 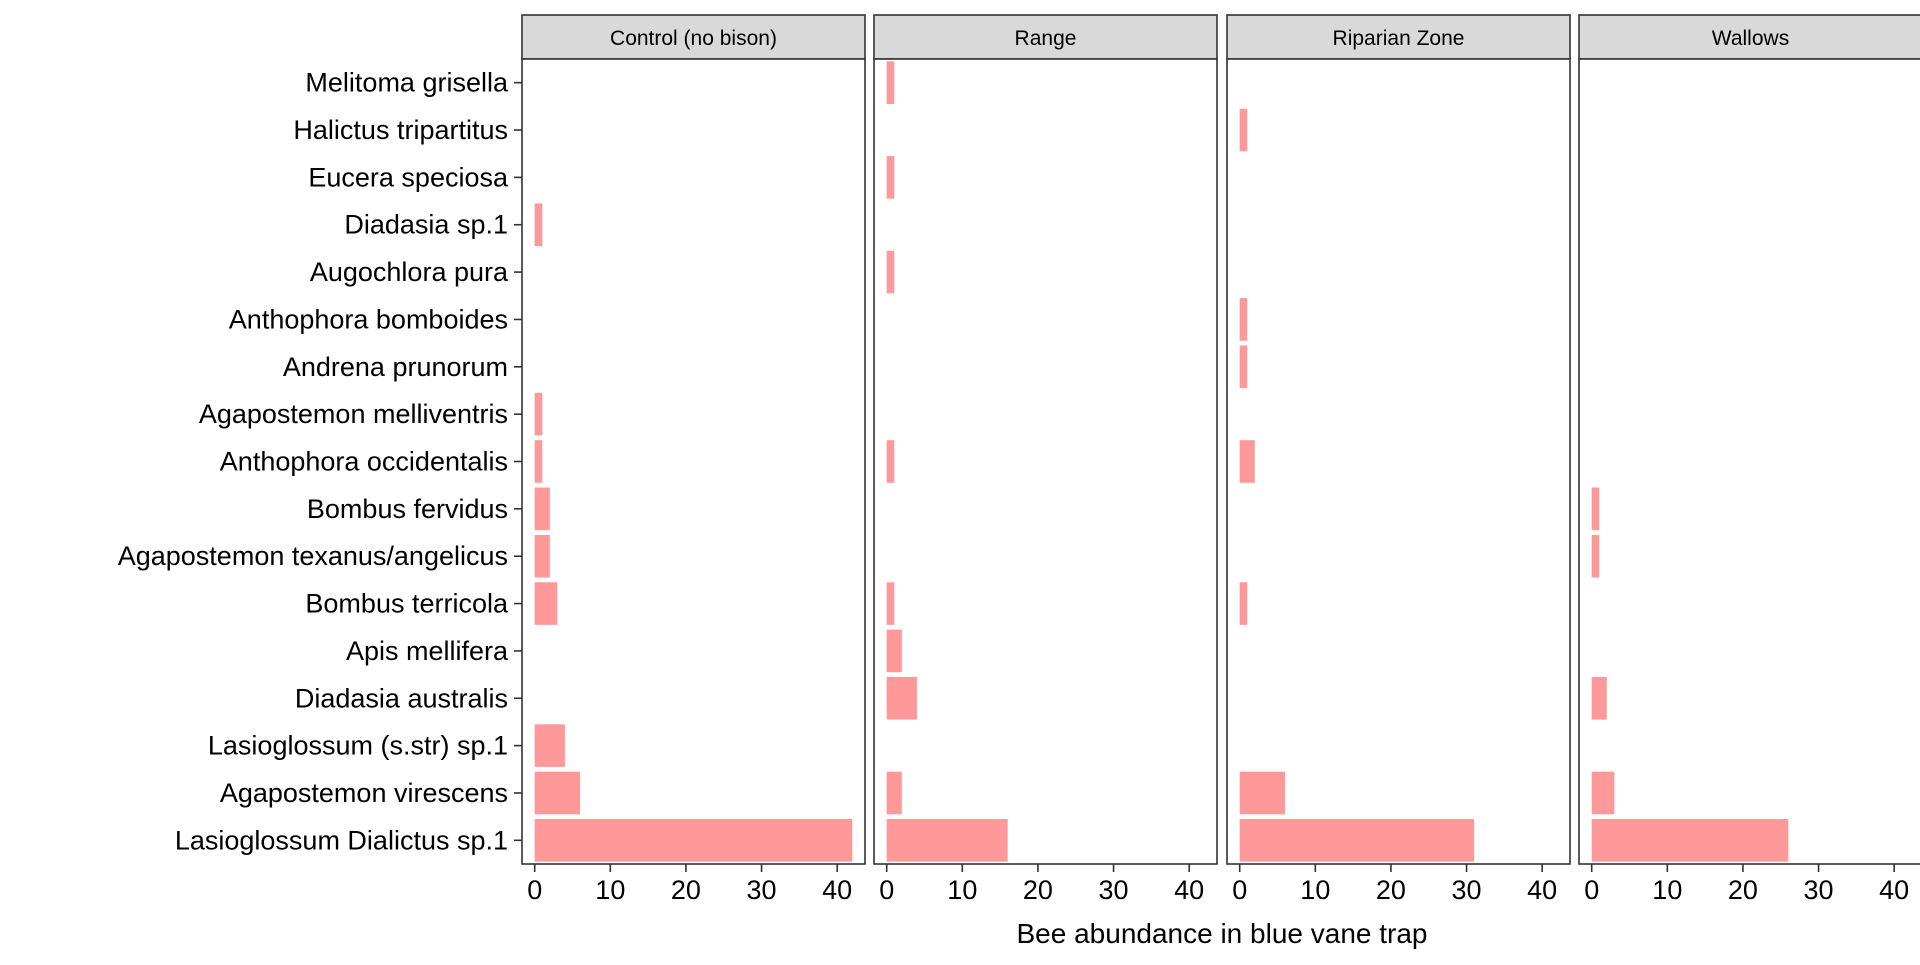 I want to click on panel-border, so click(x=1749, y=461).